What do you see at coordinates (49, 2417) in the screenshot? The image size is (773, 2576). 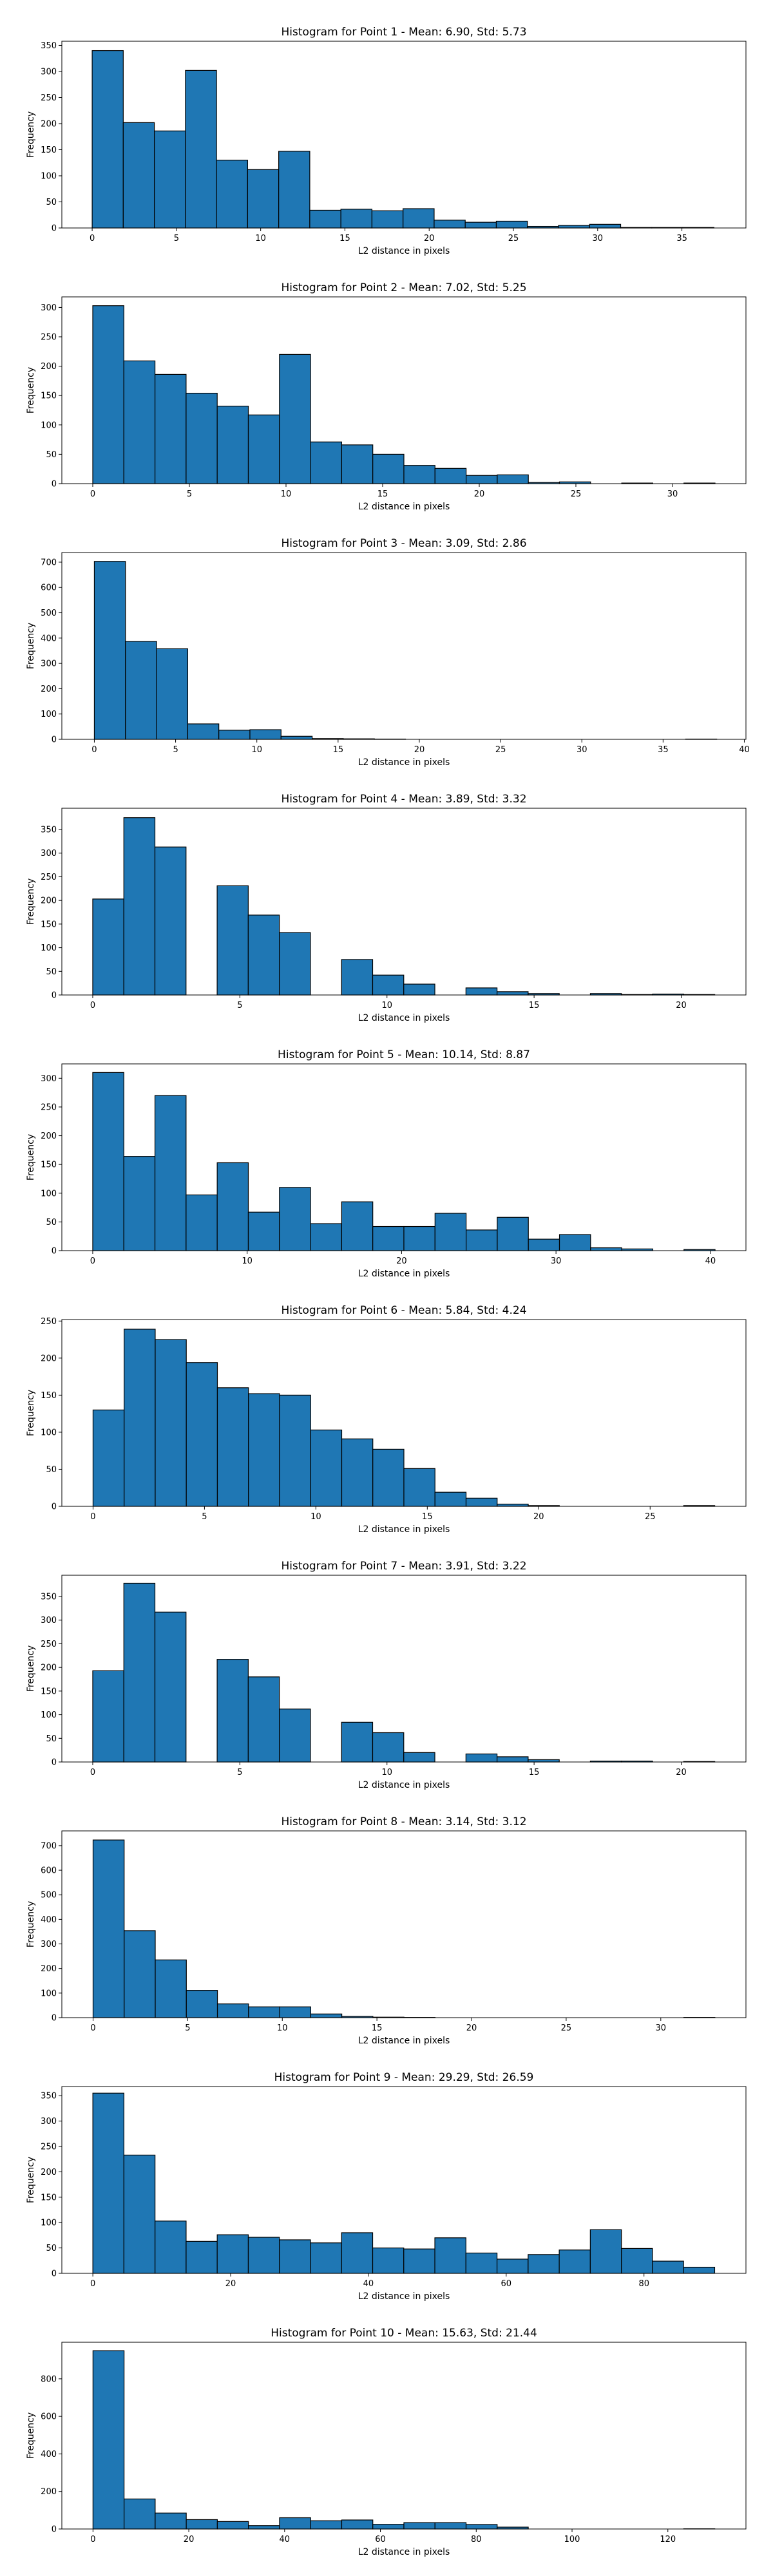 I see `y-tick-label: 600` at bounding box center [49, 2417].